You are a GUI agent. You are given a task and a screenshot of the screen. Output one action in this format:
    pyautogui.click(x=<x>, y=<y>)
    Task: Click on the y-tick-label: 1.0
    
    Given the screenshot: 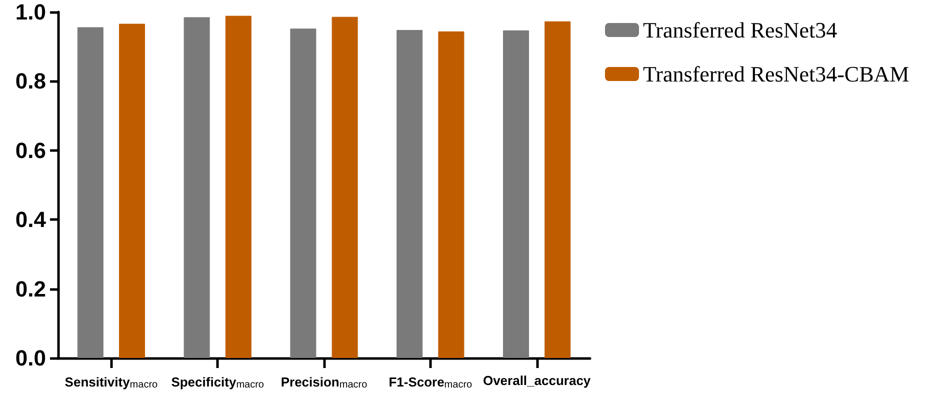 What is the action you would take?
    pyautogui.click(x=30, y=12)
    